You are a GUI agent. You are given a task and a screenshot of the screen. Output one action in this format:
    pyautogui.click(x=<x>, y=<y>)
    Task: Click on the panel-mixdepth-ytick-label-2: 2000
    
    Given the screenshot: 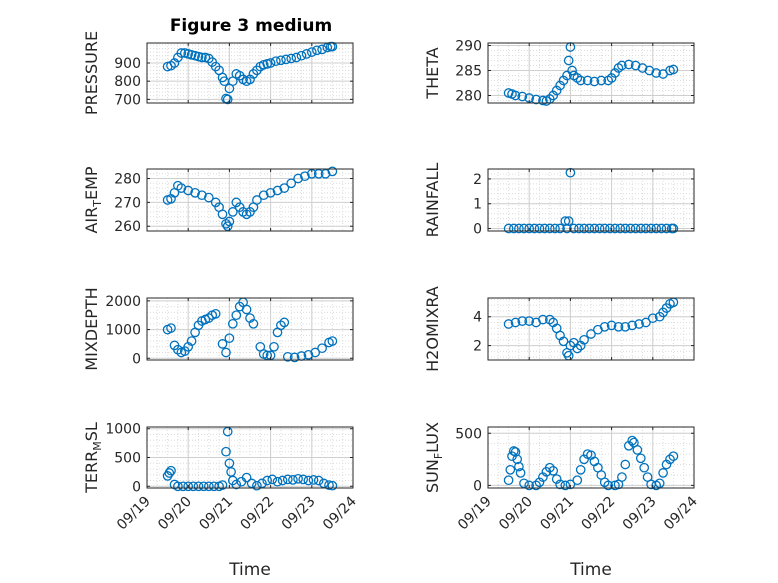 What is the action you would take?
    pyautogui.click(x=123, y=302)
    